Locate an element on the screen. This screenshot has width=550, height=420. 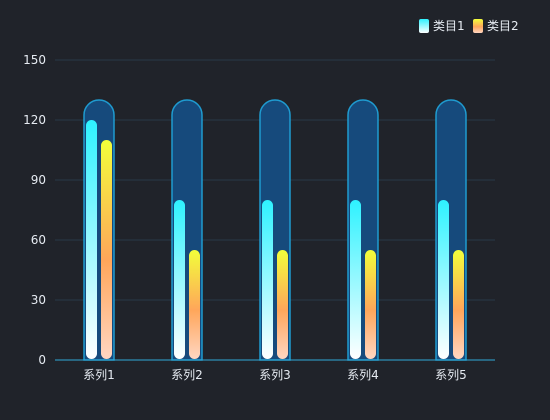
y-tick-label: 60 is located at coordinates (38, 240).